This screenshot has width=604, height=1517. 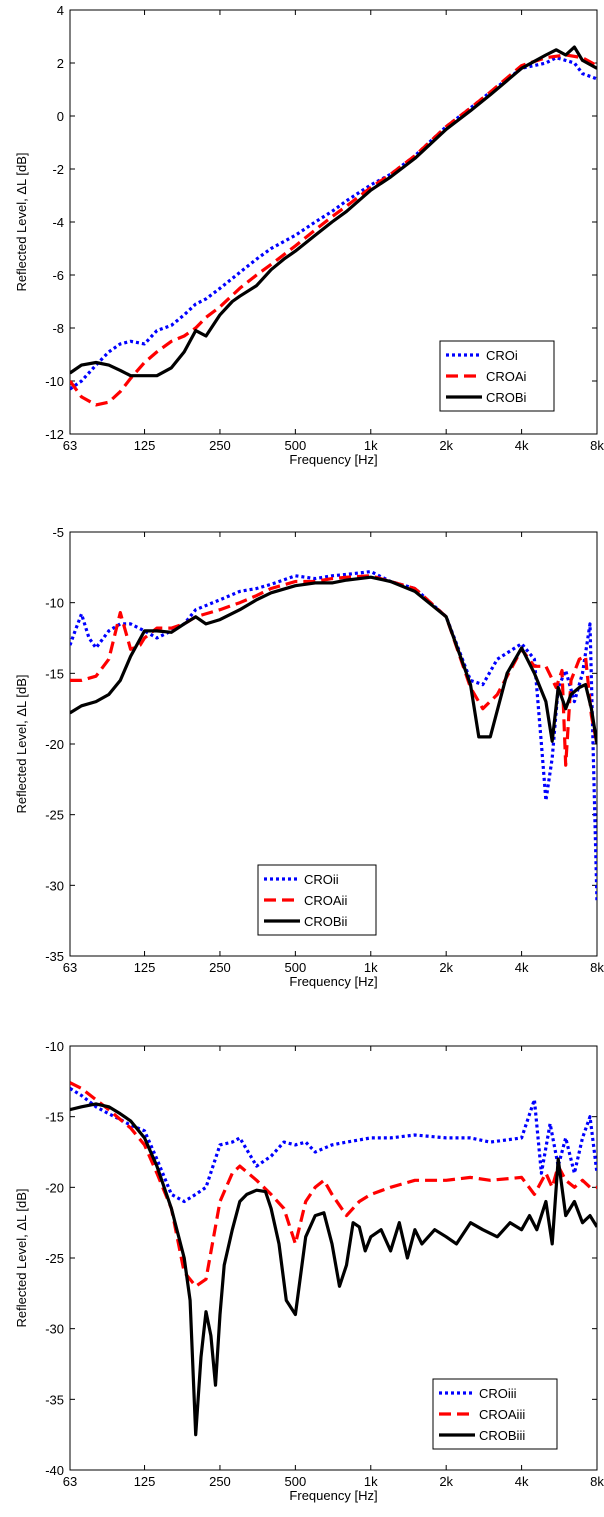 What do you see at coordinates (325, 900) in the screenshot?
I see `legend-label-CROAii: CROAii` at bounding box center [325, 900].